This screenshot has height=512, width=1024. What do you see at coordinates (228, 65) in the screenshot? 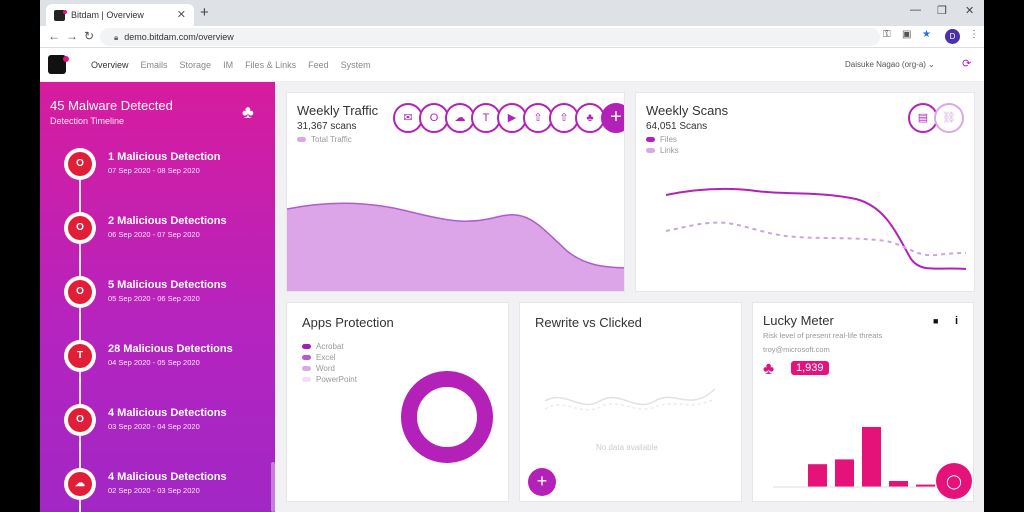
I see `nav-im: IM` at bounding box center [228, 65].